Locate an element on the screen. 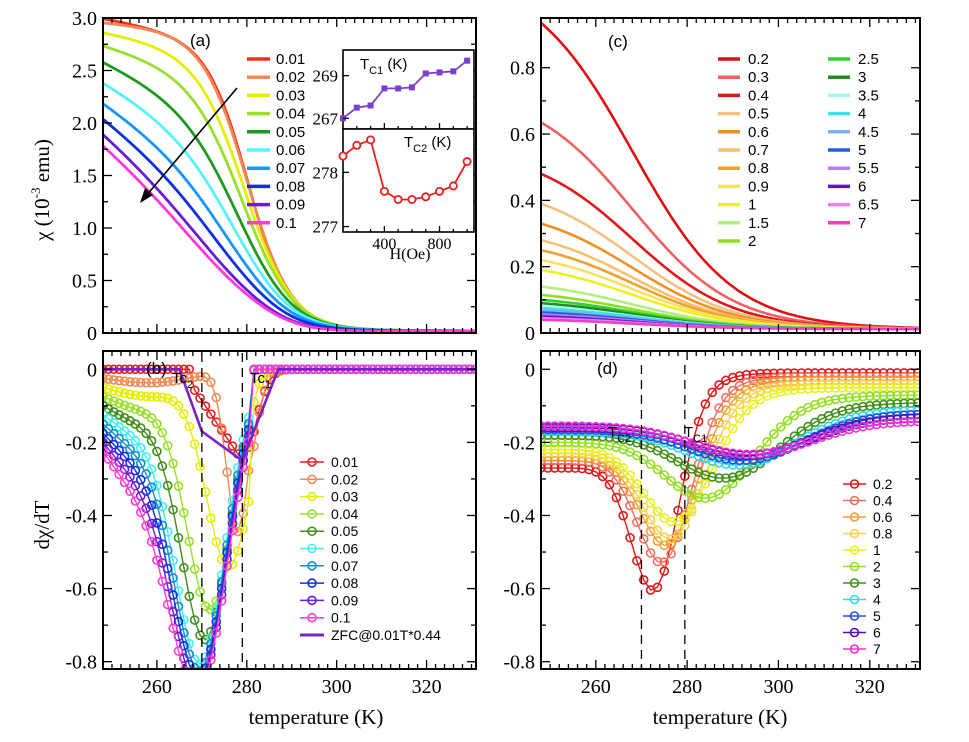 Image resolution: width=969 pixels, height=742 pixels. legend-d-label-5: 5 is located at coordinates (877, 616).